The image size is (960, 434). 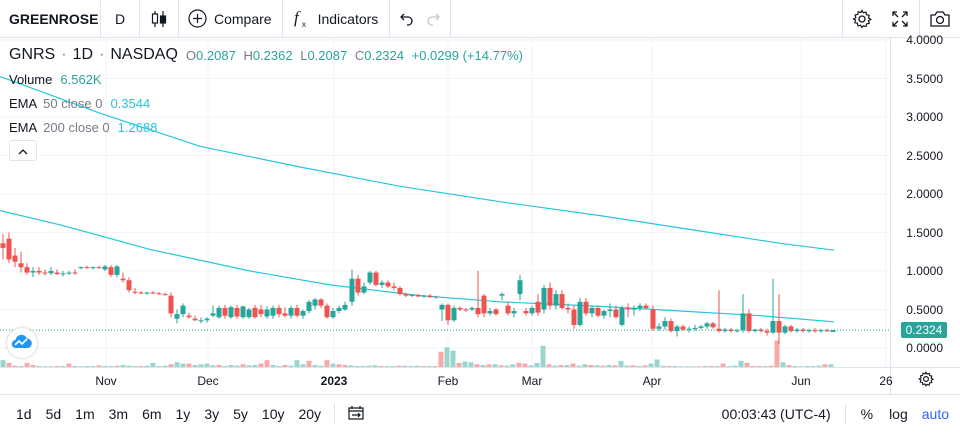 I want to click on log-toggle: log, so click(x=898, y=414).